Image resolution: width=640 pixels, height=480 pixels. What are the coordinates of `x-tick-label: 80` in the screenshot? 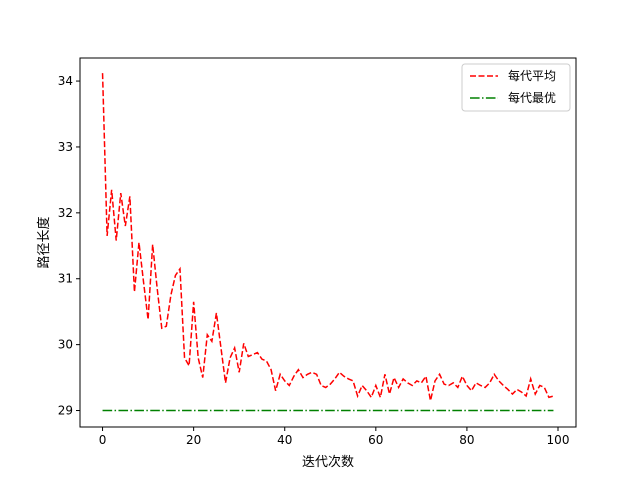 It's located at (466, 440).